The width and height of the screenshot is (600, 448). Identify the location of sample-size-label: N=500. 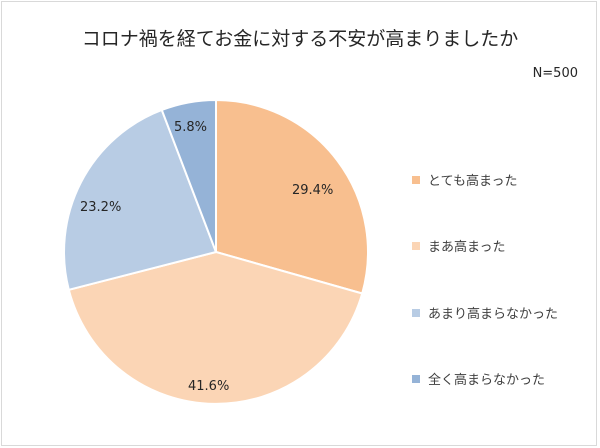
(555, 73).